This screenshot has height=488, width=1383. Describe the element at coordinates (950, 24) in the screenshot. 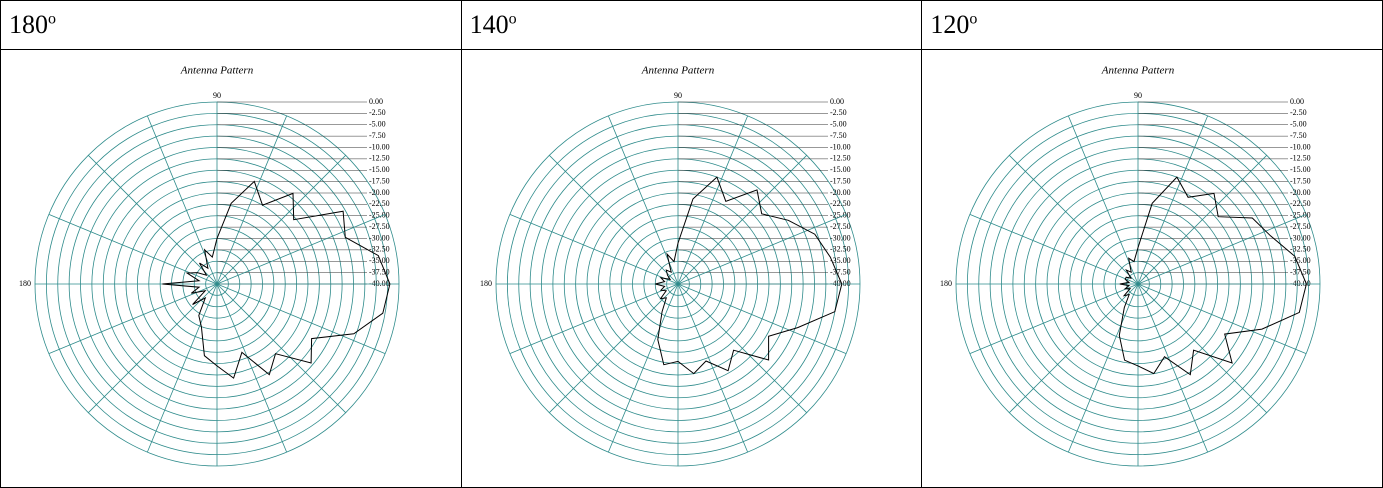

I see `header-text: 120` at that location.